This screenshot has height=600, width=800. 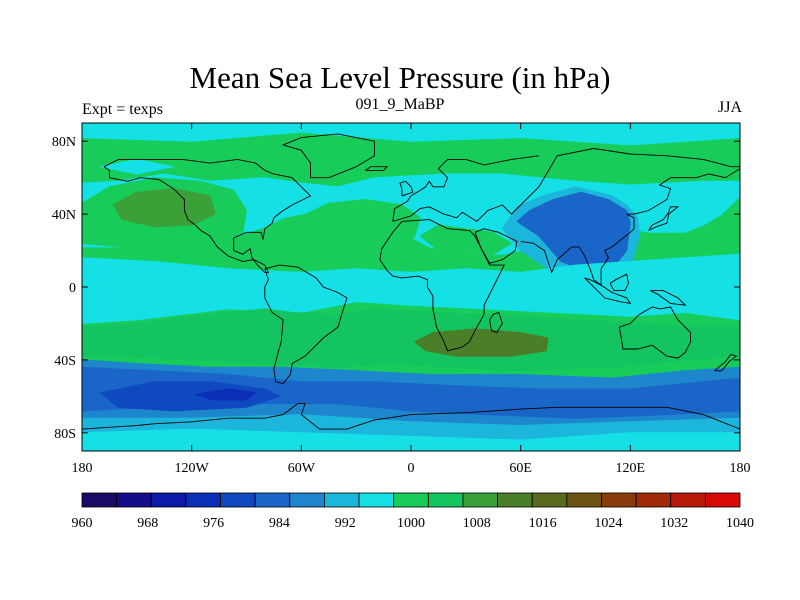 What do you see at coordinates (729, 107) in the screenshot?
I see `season-label: JJA` at bounding box center [729, 107].